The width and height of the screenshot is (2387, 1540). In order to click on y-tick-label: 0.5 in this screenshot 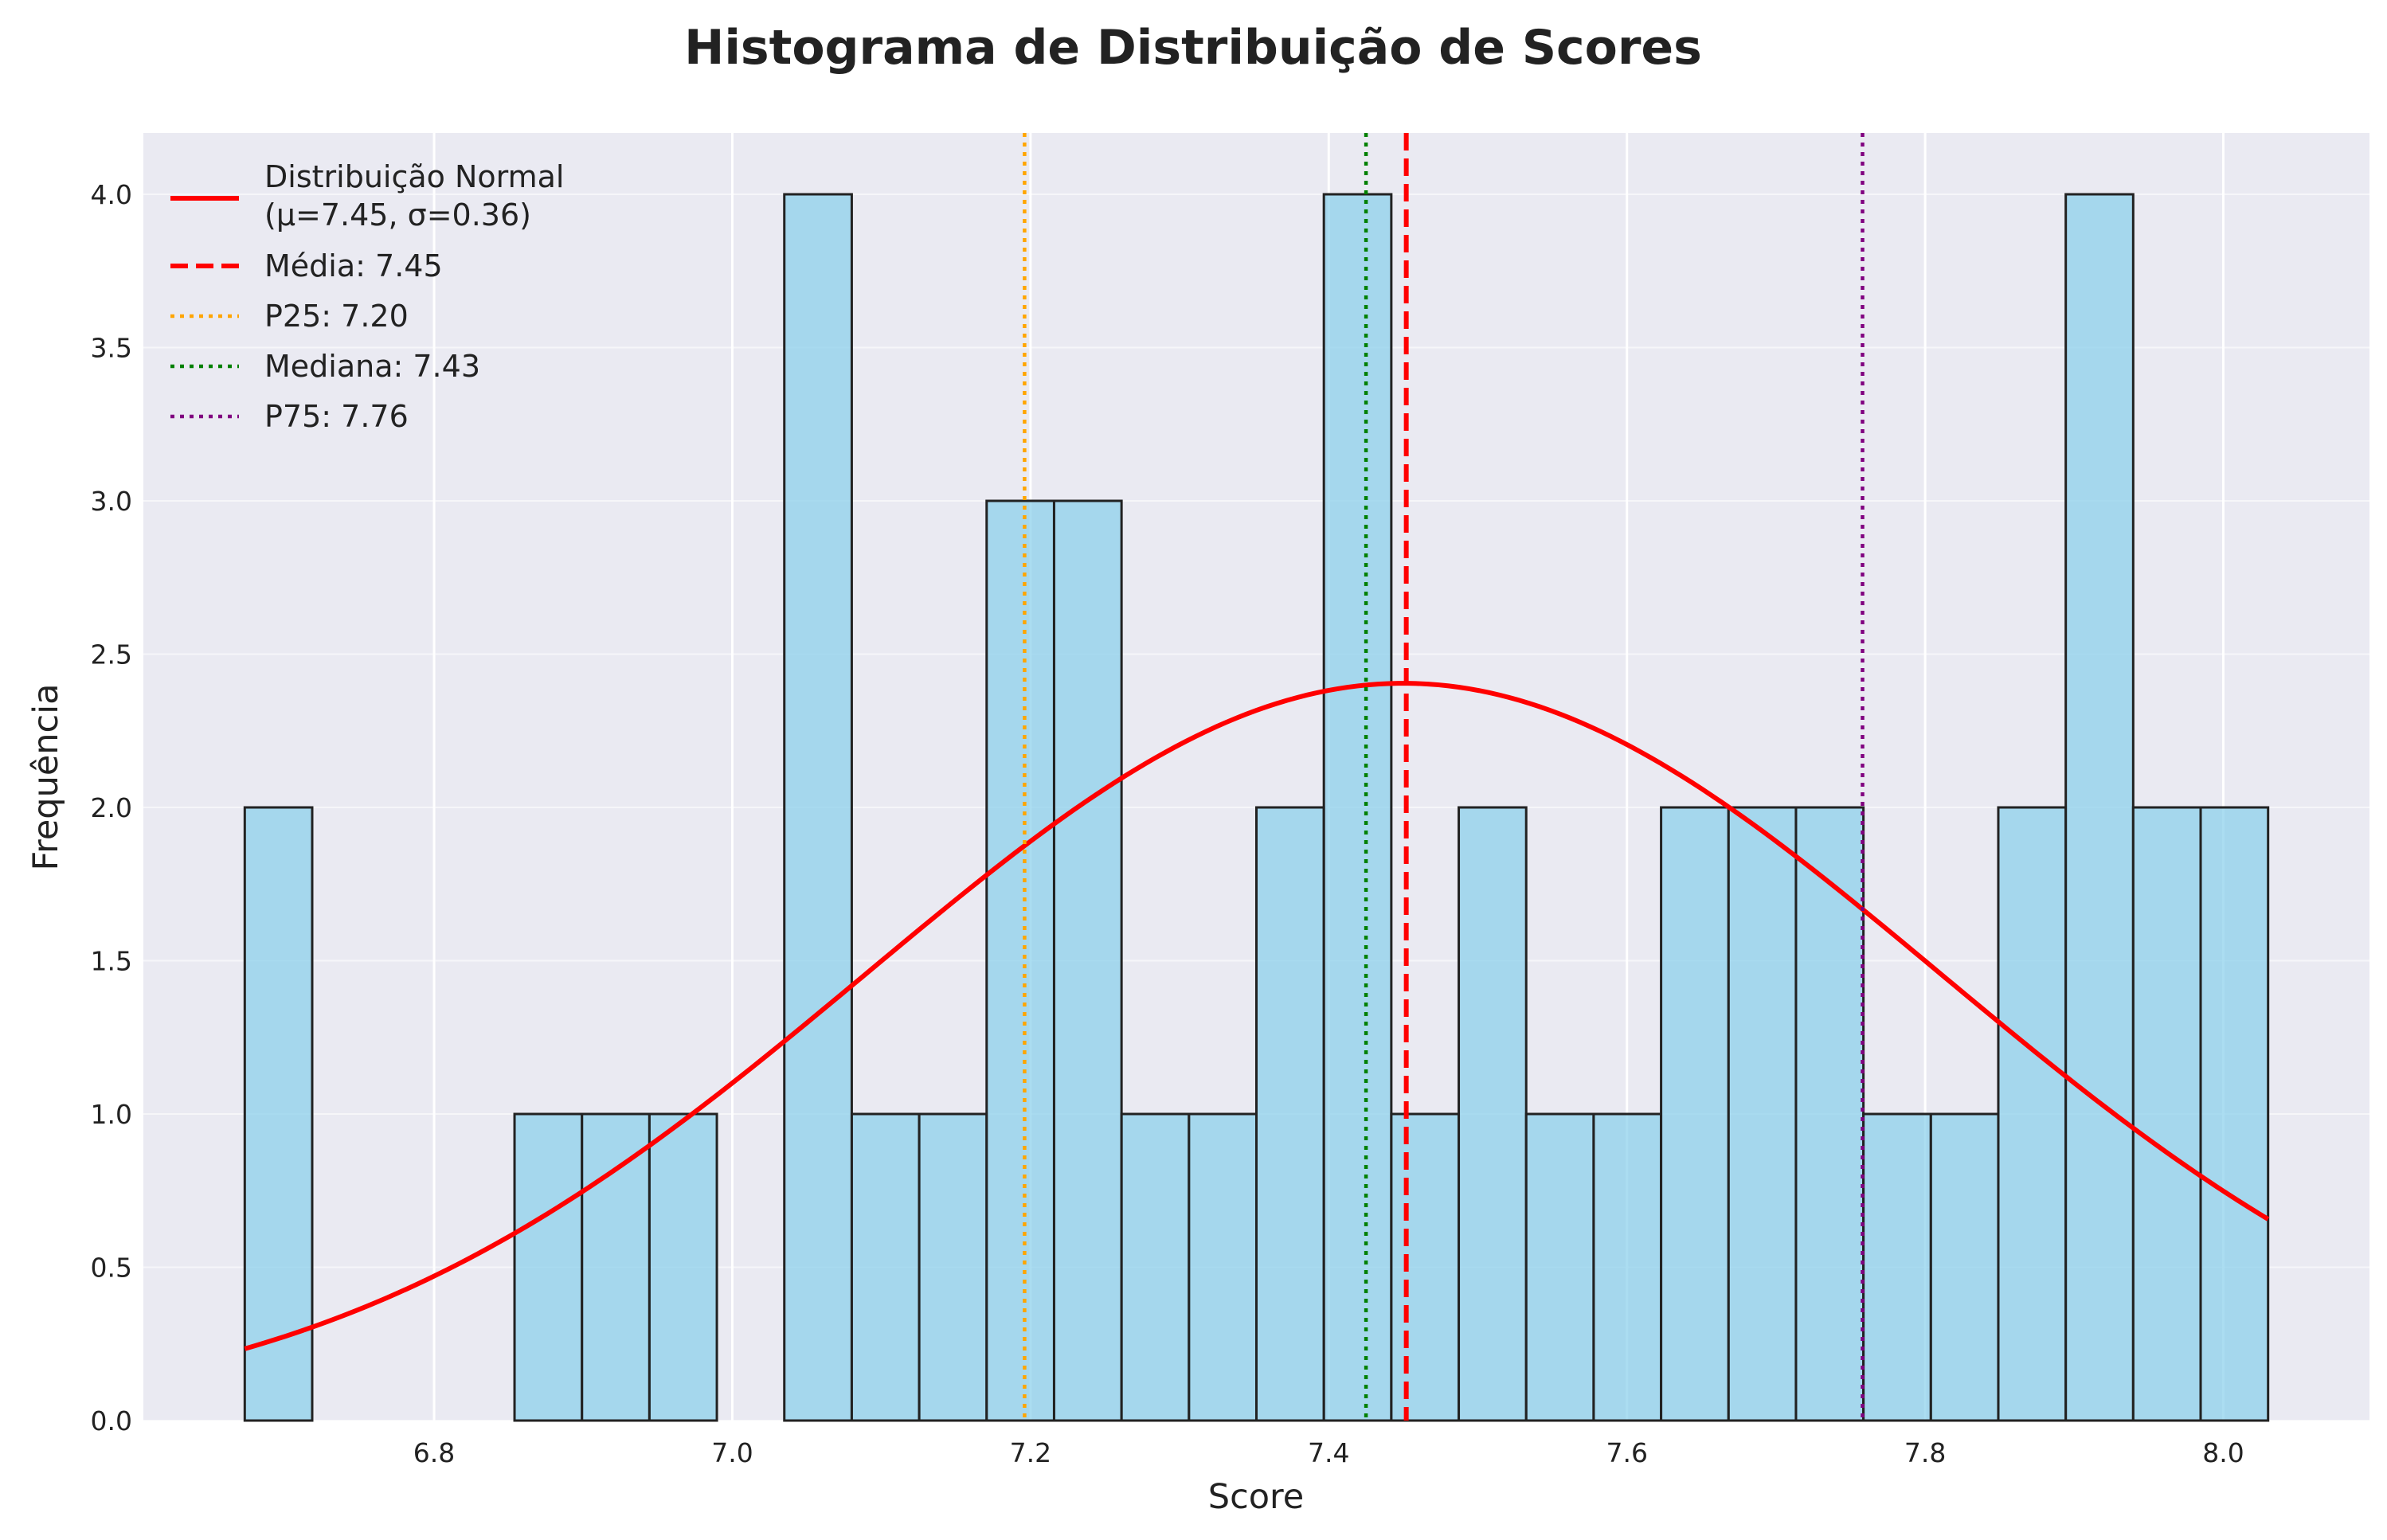, I will do `click(111, 1268)`.